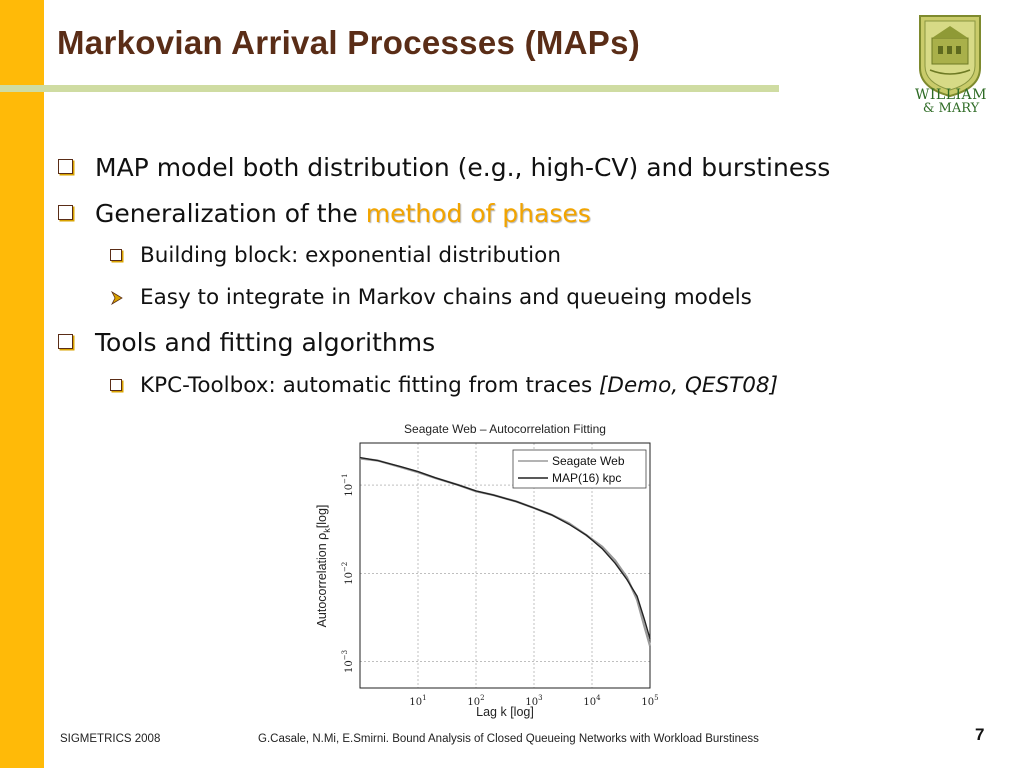  Describe the element at coordinates (505, 548) in the screenshot. I see `series-line-map16-kpc` at that location.